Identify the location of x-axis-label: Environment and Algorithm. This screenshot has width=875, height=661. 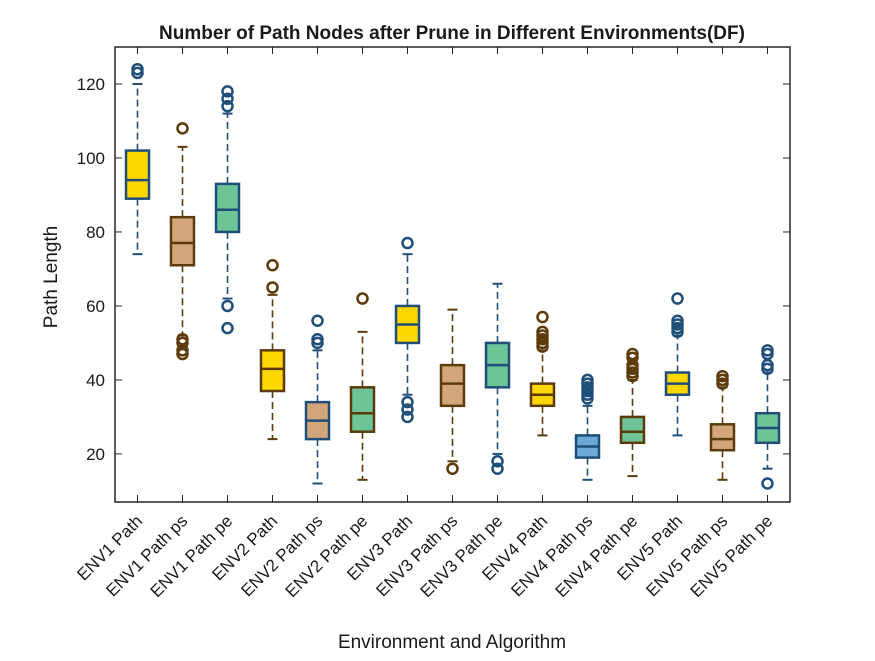
(452, 642).